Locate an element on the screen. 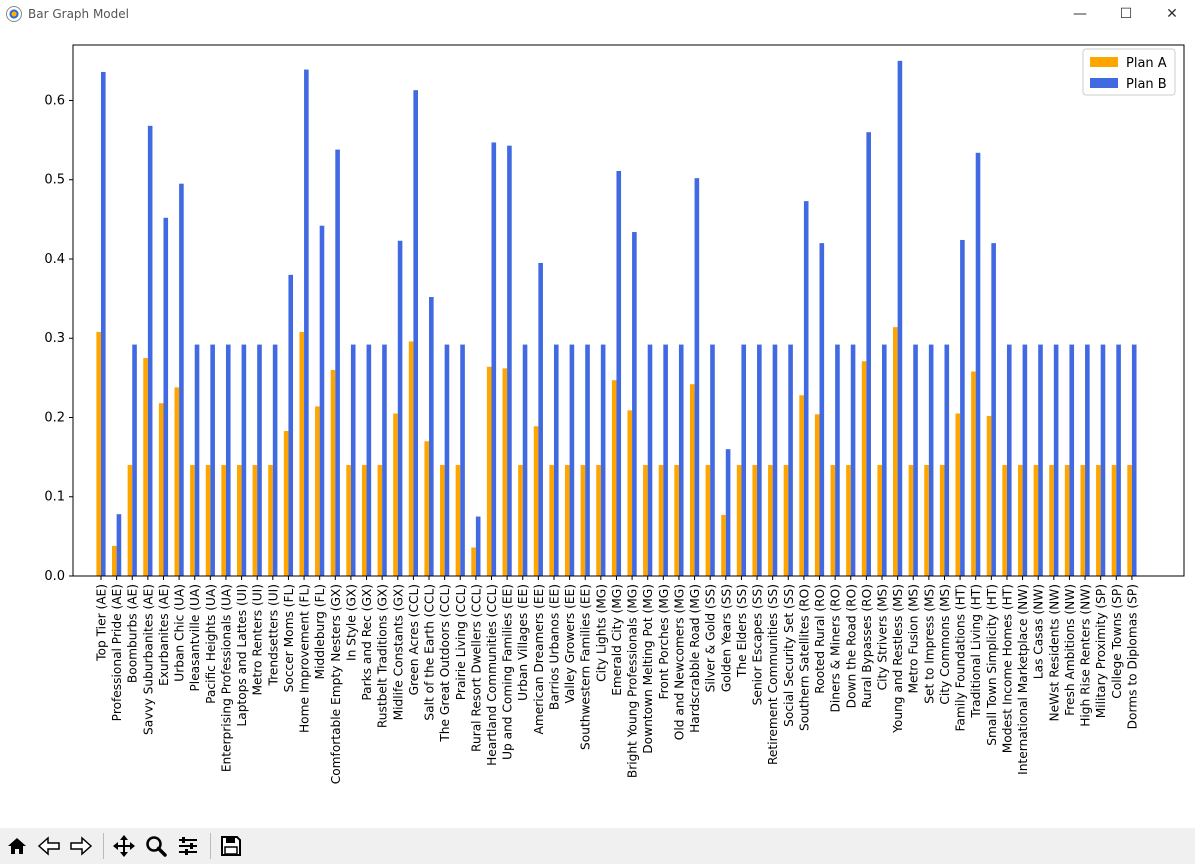 The height and width of the screenshot is (864, 1195). configure-subplots-button is located at coordinates (188, 846).